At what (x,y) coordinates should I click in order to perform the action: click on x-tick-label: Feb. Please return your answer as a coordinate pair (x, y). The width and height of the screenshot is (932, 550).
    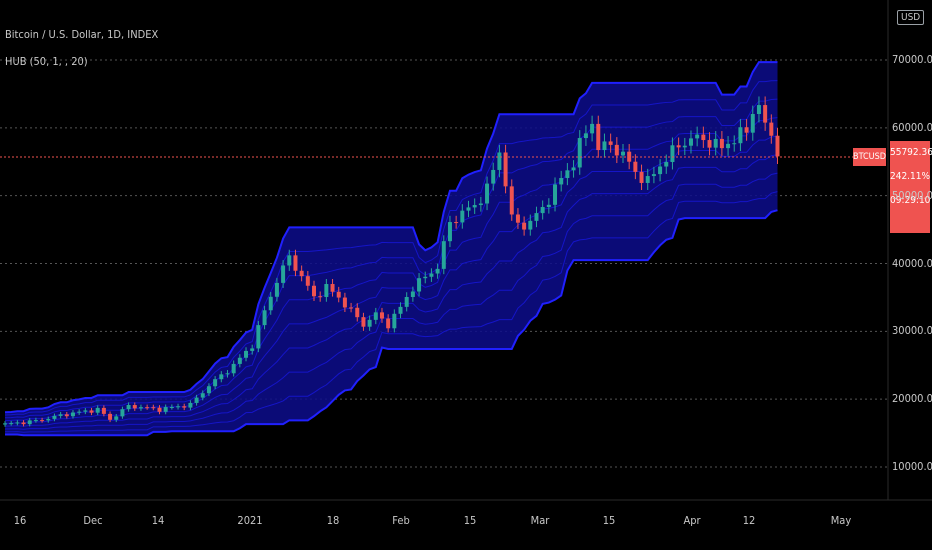
    Looking at the image, I should click on (401, 520).